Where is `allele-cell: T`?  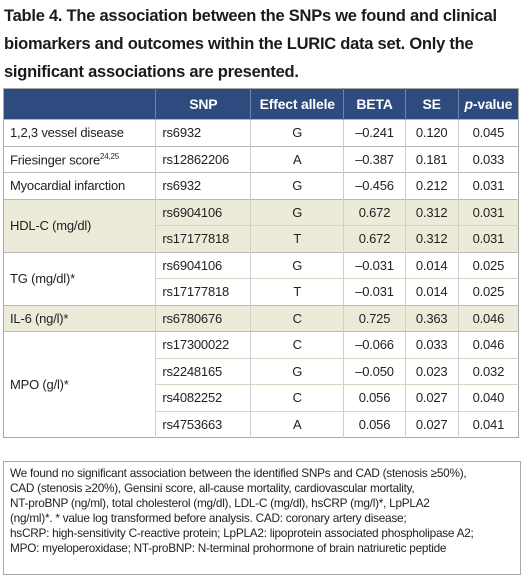
allele-cell: T is located at coordinates (297, 291).